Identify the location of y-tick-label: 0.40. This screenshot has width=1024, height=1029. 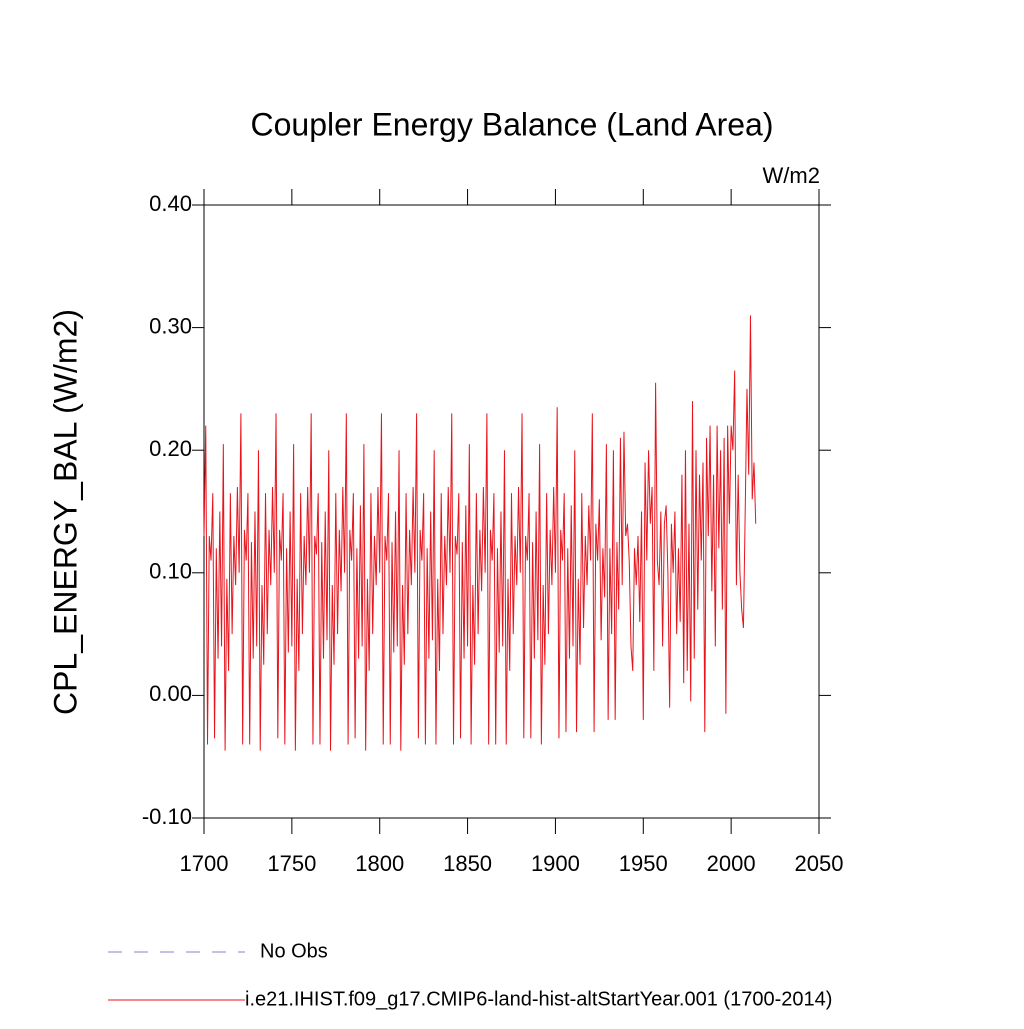
(170, 203).